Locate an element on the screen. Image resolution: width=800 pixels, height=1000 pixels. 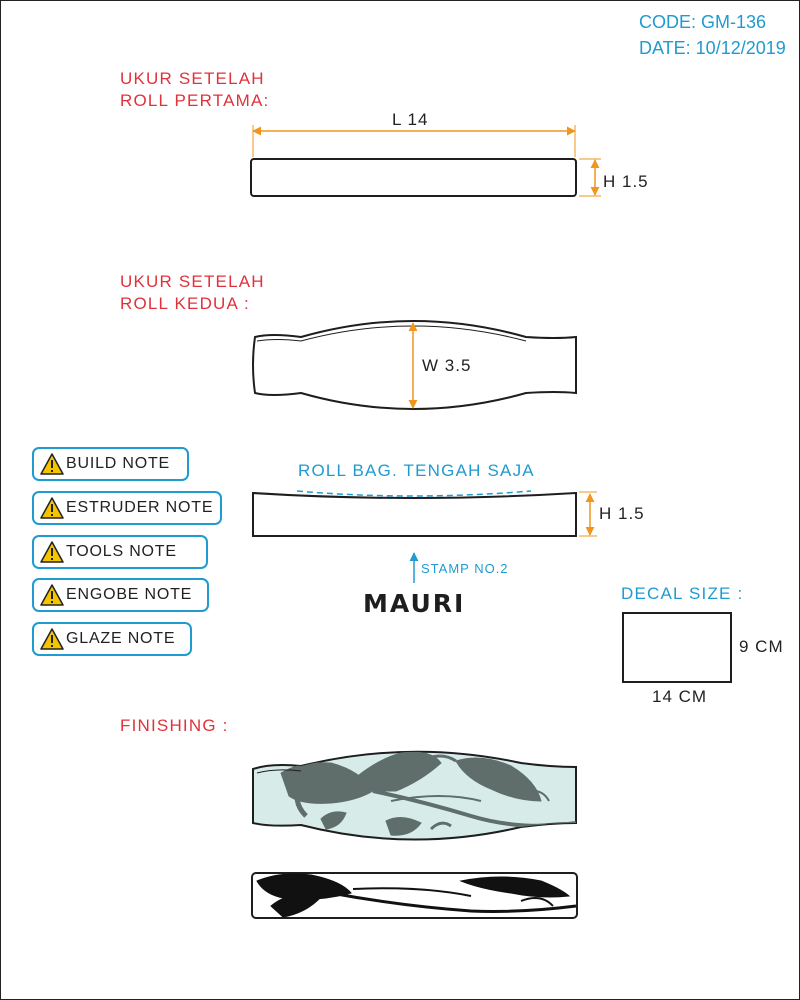
finishing-decal-piece is located at coordinates (414, 895).